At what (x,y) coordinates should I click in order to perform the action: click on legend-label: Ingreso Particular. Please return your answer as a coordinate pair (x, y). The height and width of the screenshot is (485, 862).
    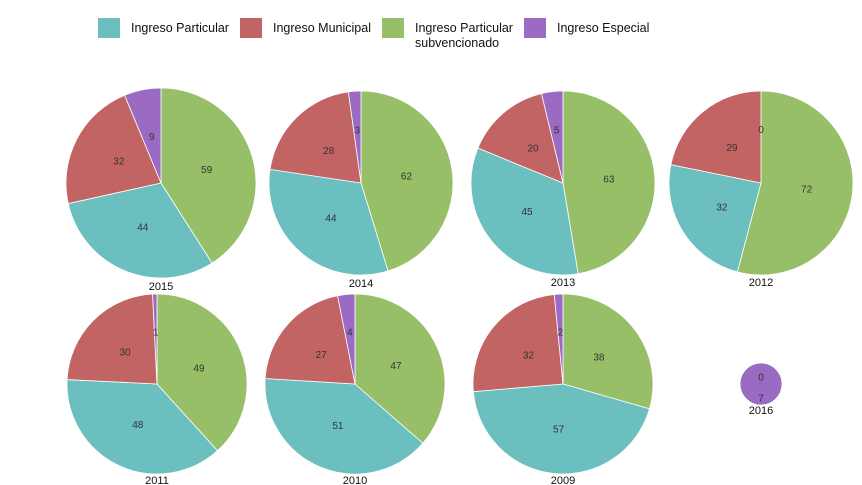
    Looking at the image, I should click on (180, 28).